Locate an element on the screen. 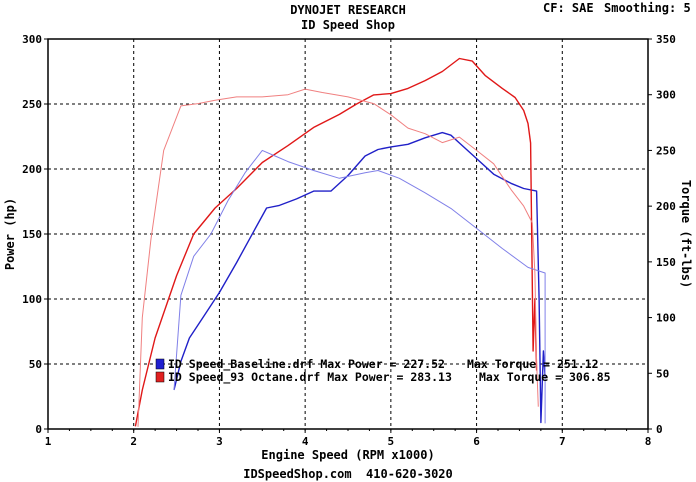 The width and height of the screenshot is (696, 482). x-tick-label: 6 is located at coordinates (476, 441).